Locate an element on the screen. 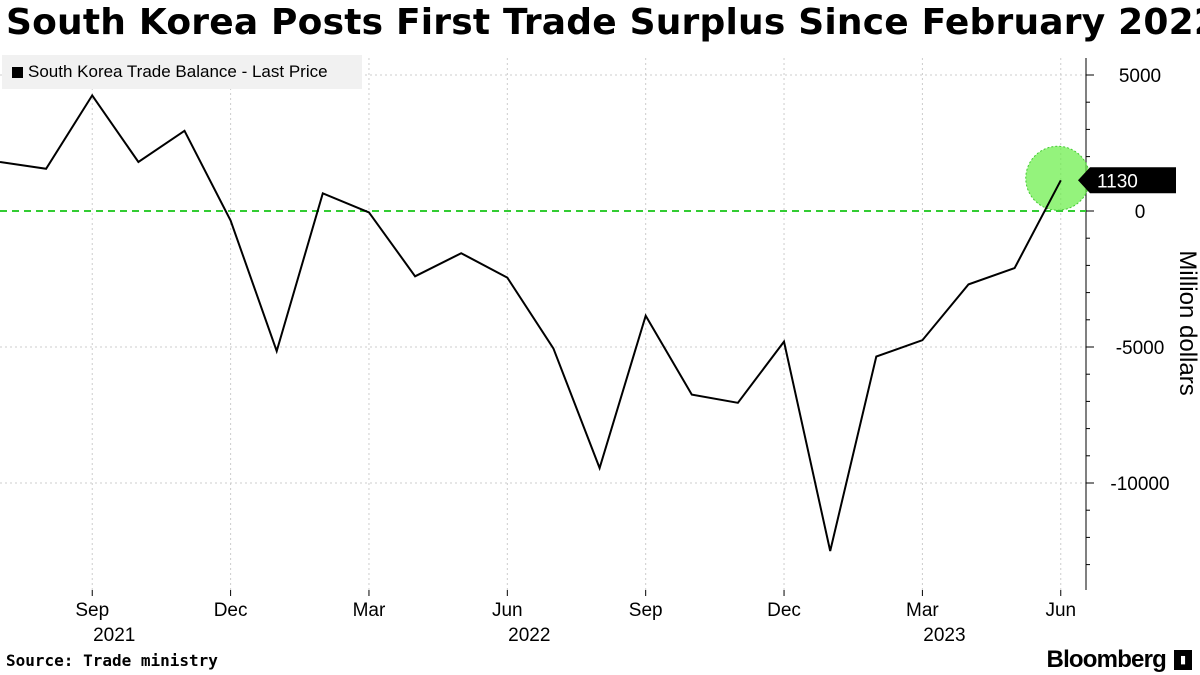 This screenshot has height=675, width=1200. x-year-label: 2022 is located at coordinates (529, 635).